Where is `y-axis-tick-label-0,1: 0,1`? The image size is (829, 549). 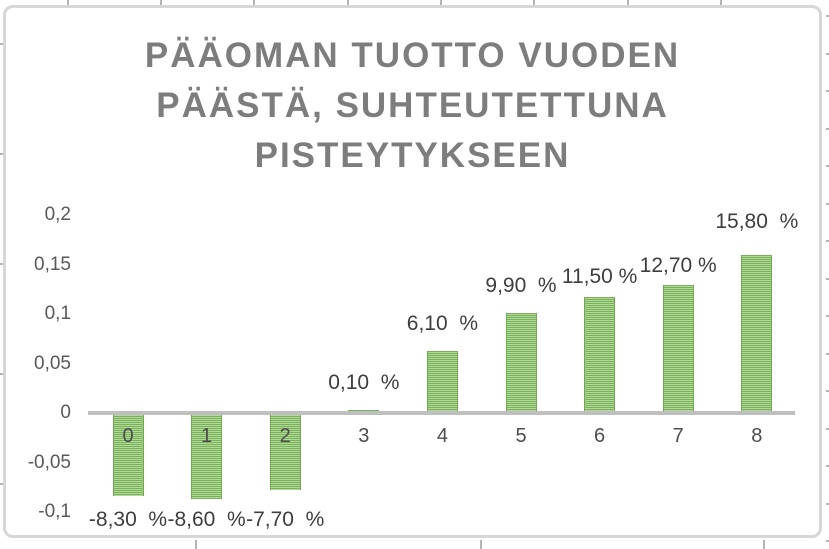
y-axis-tick-label-0,1: 0,1 is located at coordinates (57, 313).